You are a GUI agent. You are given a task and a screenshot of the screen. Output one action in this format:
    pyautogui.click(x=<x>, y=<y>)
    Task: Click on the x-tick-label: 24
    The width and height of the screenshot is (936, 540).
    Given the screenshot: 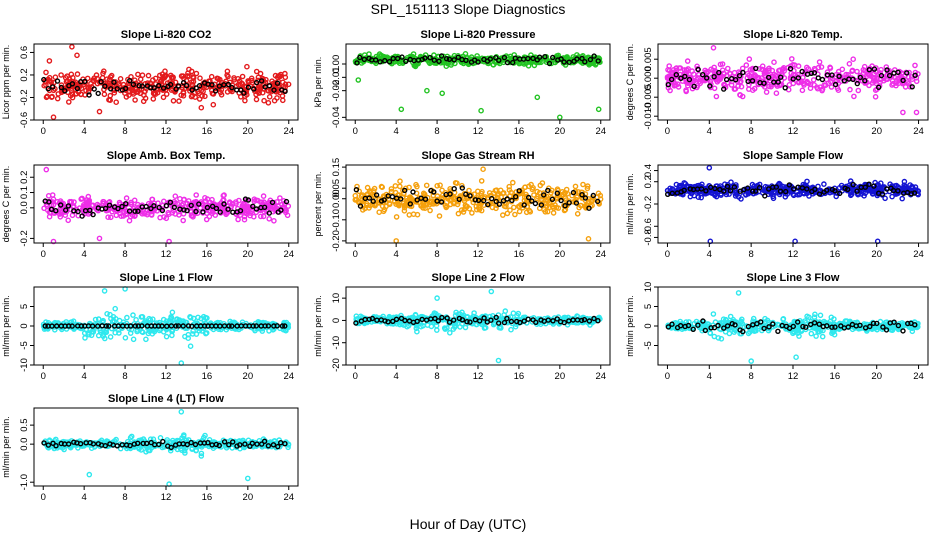 What is the action you would take?
    pyautogui.click(x=600, y=131)
    